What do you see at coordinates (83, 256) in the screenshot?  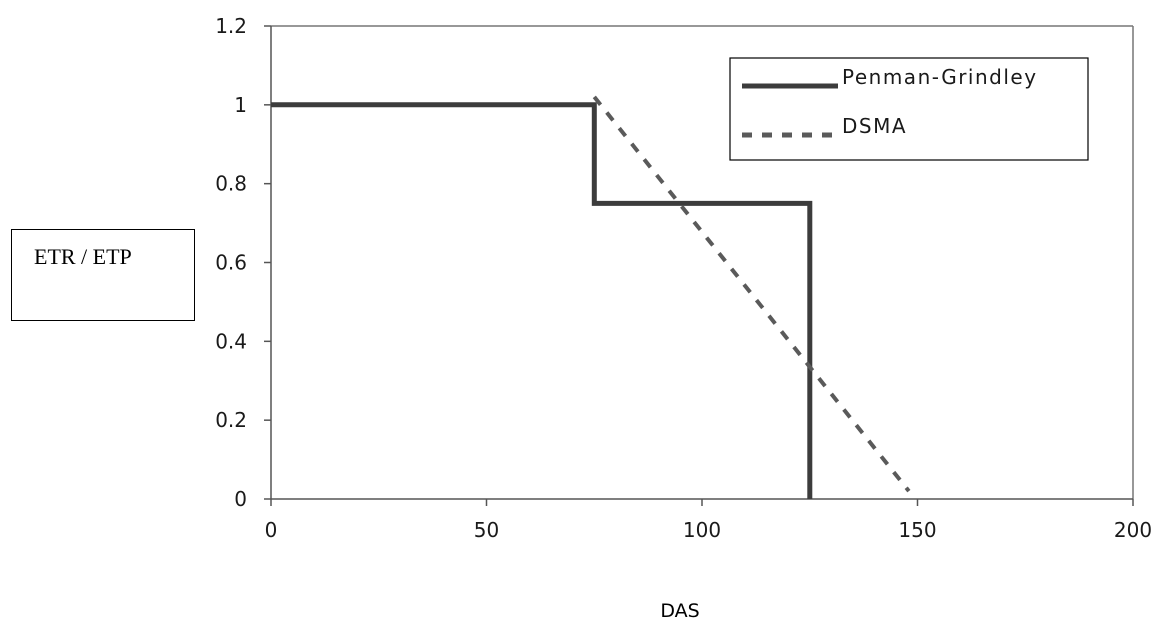 I see `y-axis-label: ETR / ETP` at bounding box center [83, 256].